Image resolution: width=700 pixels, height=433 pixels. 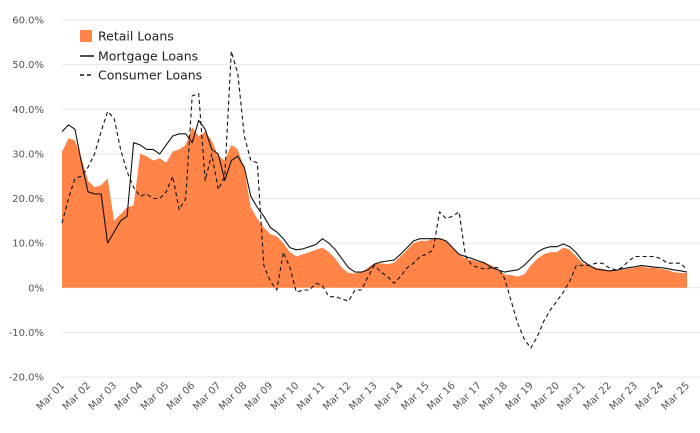 I want to click on x-tick: Mar 13, so click(x=363, y=396).